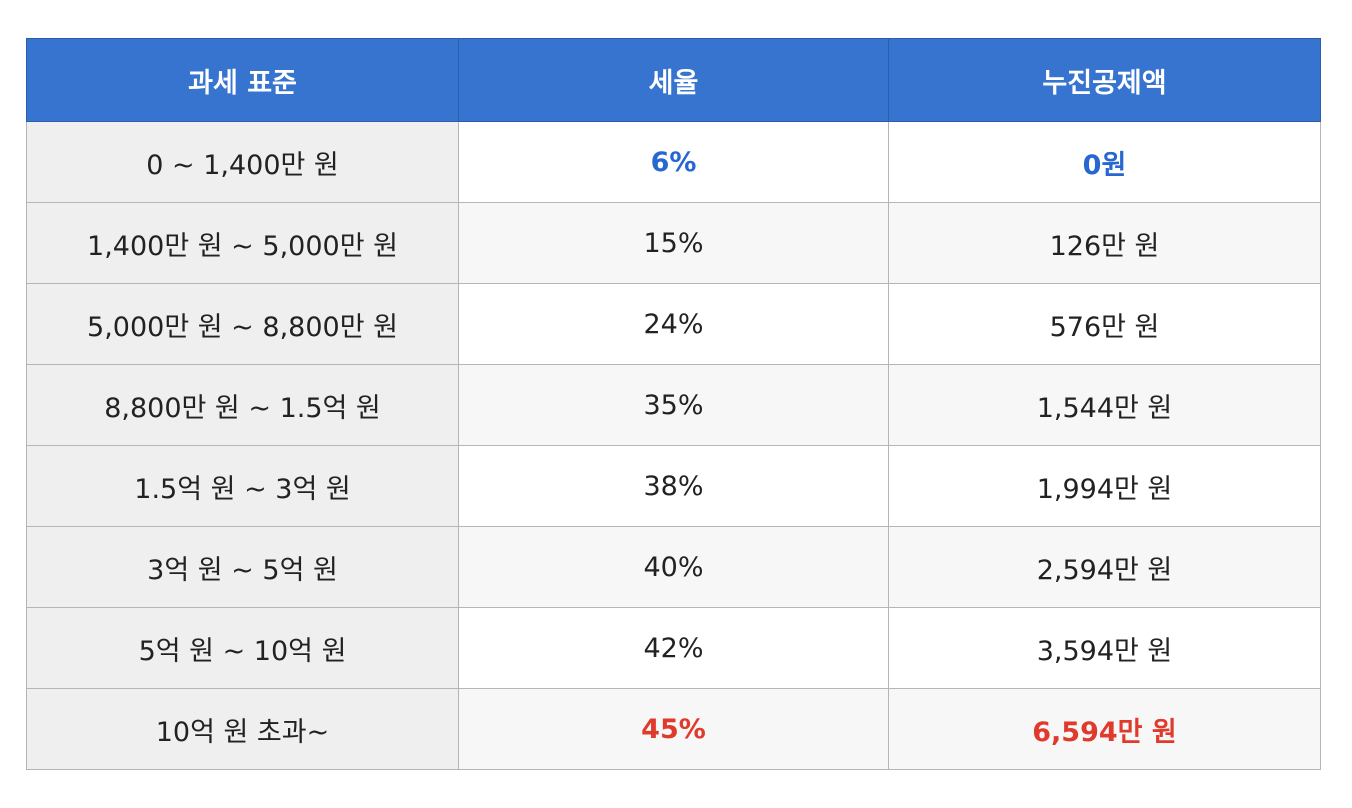 The image size is (1352, 808). What do you see at coordinates (242, 324) in the screenshot?
I see `tax-base-cell: 5,000만 원 ~ 8,800만 원` at bounding box center [242, 324].